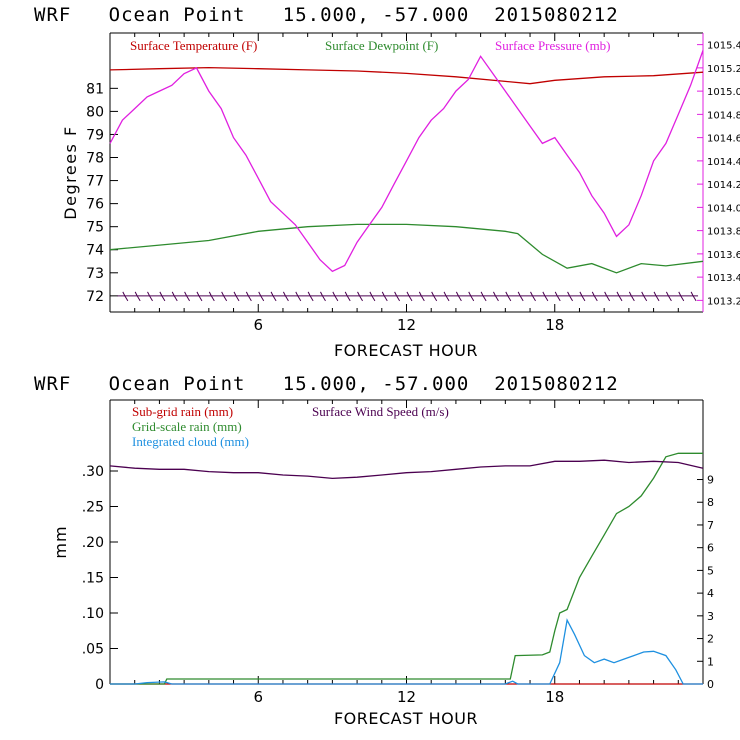 This screenshot has width=740, height=740. I want to click on chart2-y2-tick-label: 6, so click(710, 548).